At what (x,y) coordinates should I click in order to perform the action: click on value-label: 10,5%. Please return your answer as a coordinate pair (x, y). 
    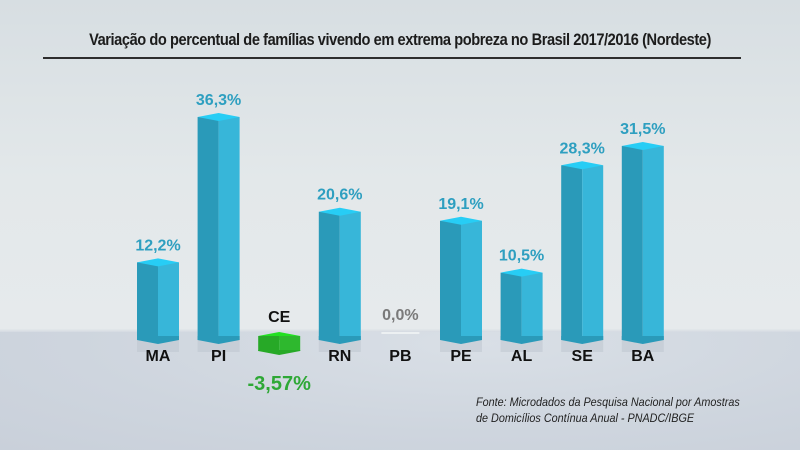
    Looking at the image, I should click on (521, 256).